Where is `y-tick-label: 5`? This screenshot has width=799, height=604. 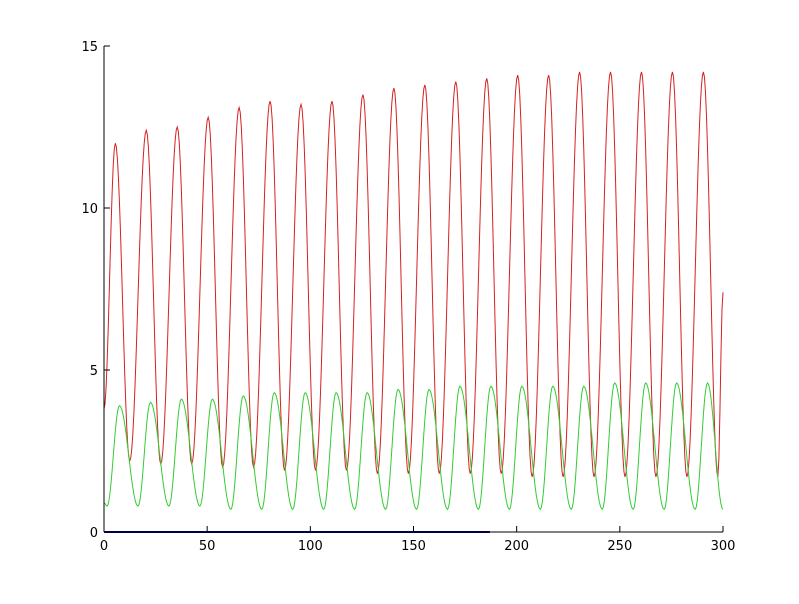 y-tick-label: 5 is located at coordinates (94, 371).